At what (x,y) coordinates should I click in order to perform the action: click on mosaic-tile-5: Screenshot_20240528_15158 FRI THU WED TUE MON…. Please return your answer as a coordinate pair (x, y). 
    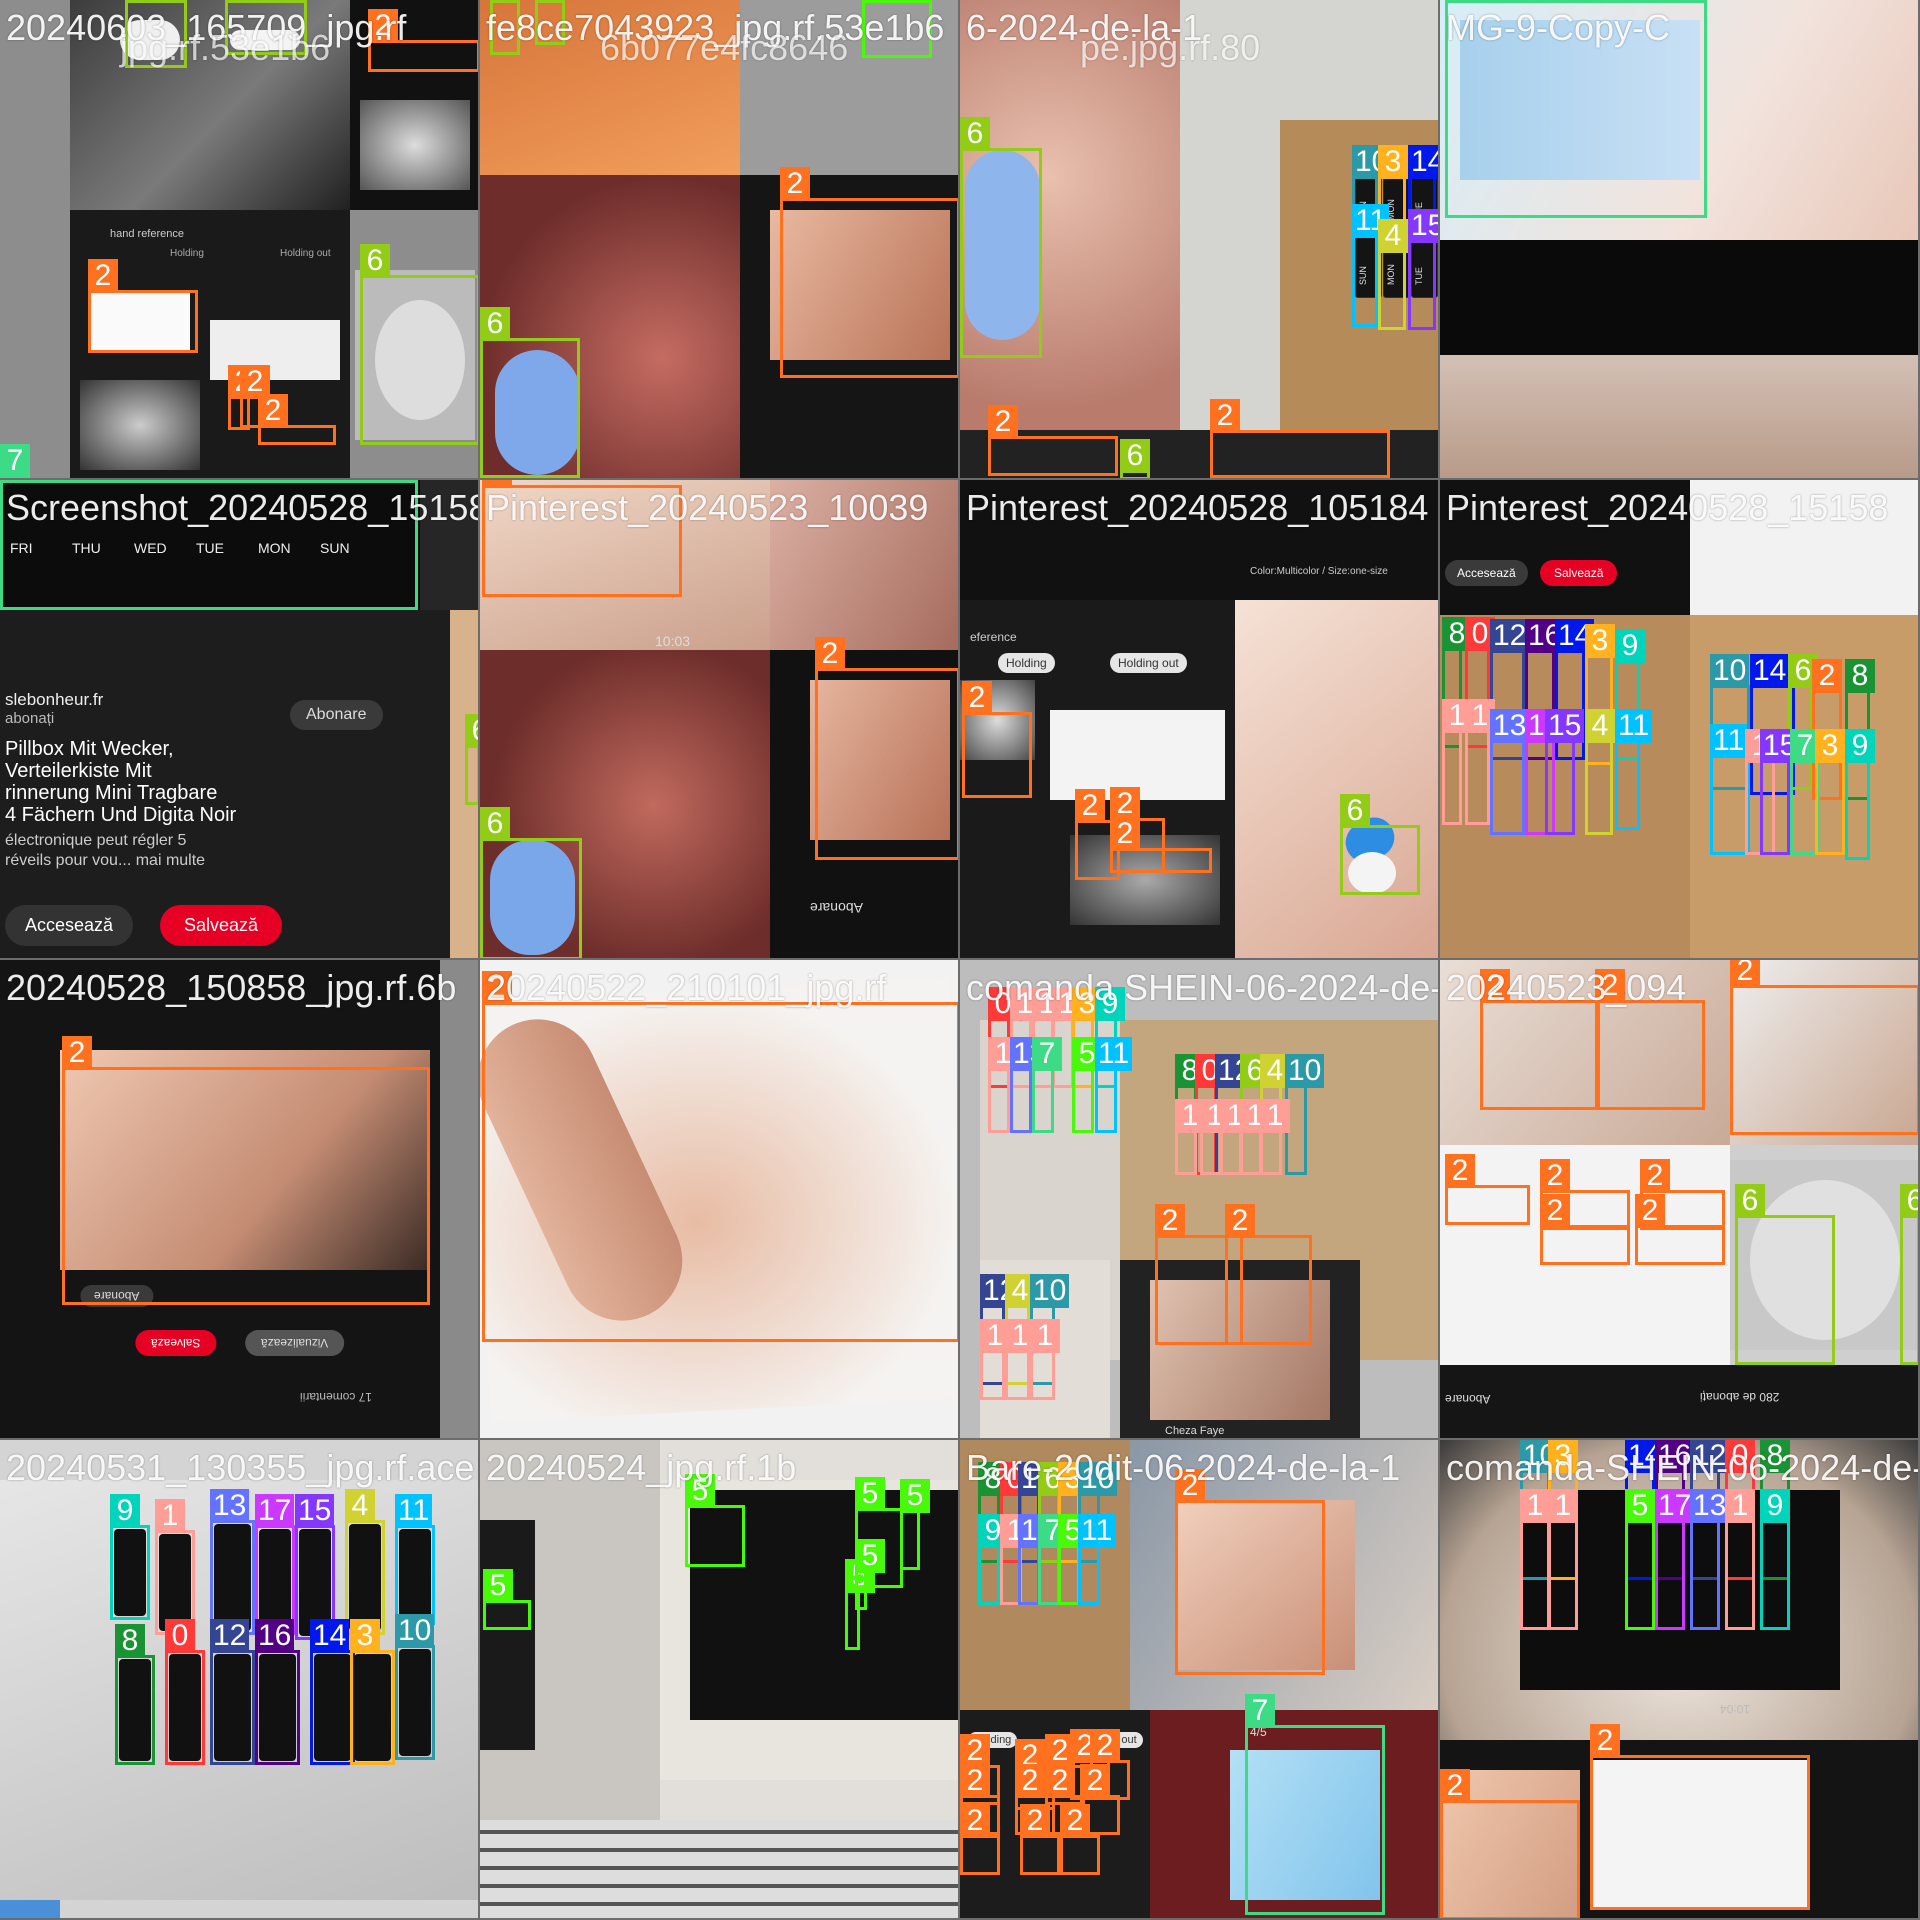
    Looking at the image, I should click on (240, 720).